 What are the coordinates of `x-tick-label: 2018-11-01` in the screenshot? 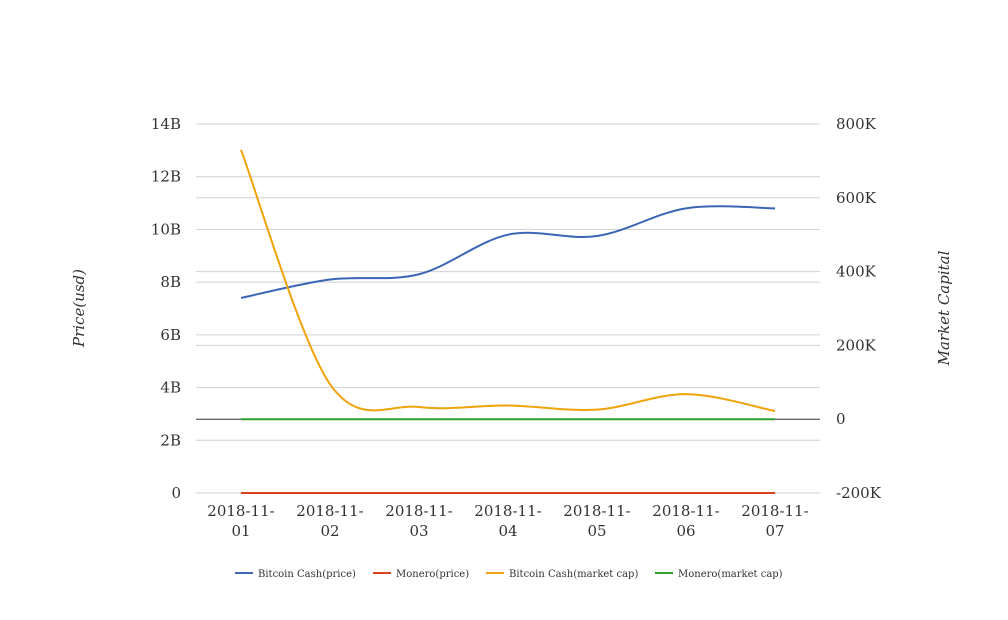 It's located at (240, 521).